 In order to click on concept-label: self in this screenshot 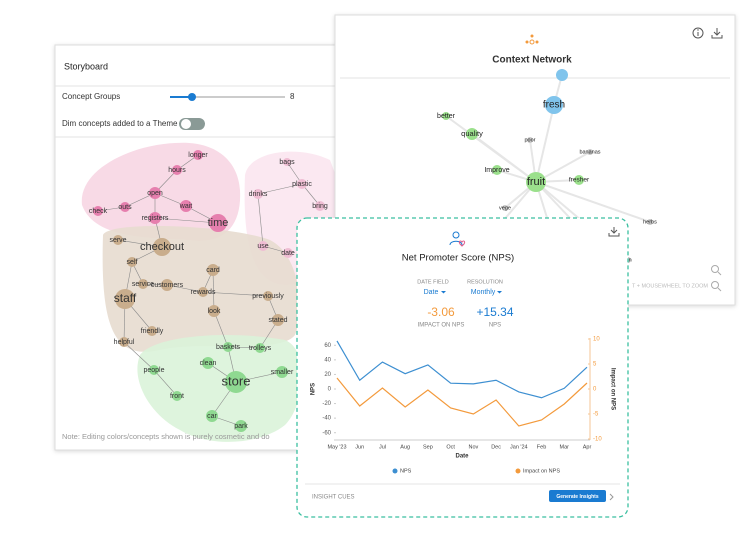, I will do `click(132, 262)`.